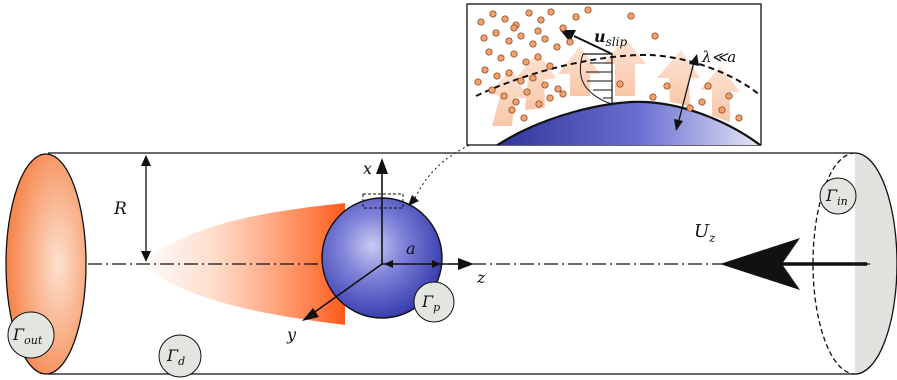 This screenshot has width=897, height=380. What do you see at coordinates (436, 307) in the screenshot?
I see `gamma-p-subscript: p` at bounding box center [436, 307].